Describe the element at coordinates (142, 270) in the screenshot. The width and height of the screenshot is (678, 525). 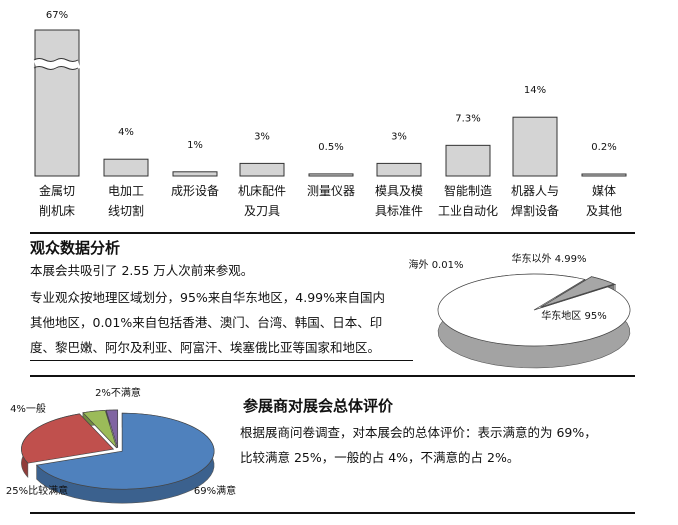
I see `audience-paragraph-1: 本展会共吸引了 2.55 万人次前来参观。` at that location.